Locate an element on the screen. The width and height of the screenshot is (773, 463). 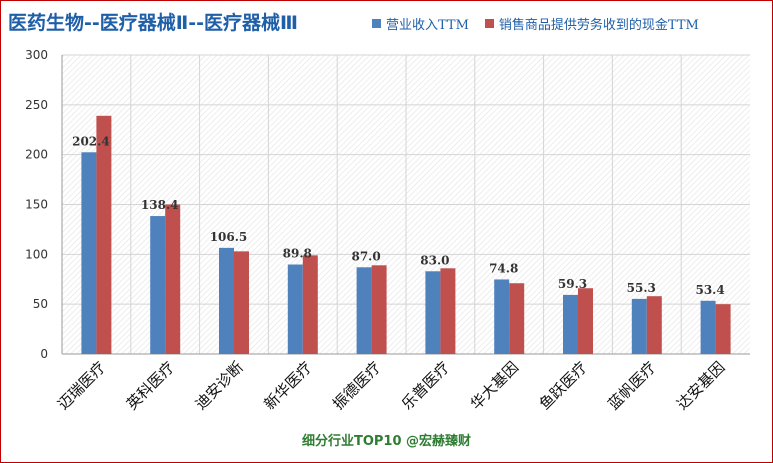
y-tick-label: 50 is located at coordinates (40, 304).